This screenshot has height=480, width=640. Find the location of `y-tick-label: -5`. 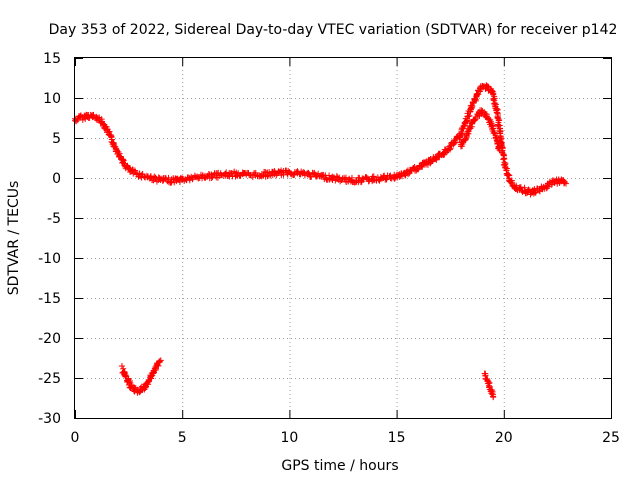

y-tick-label: -5 is located at coordinates (54, 219).